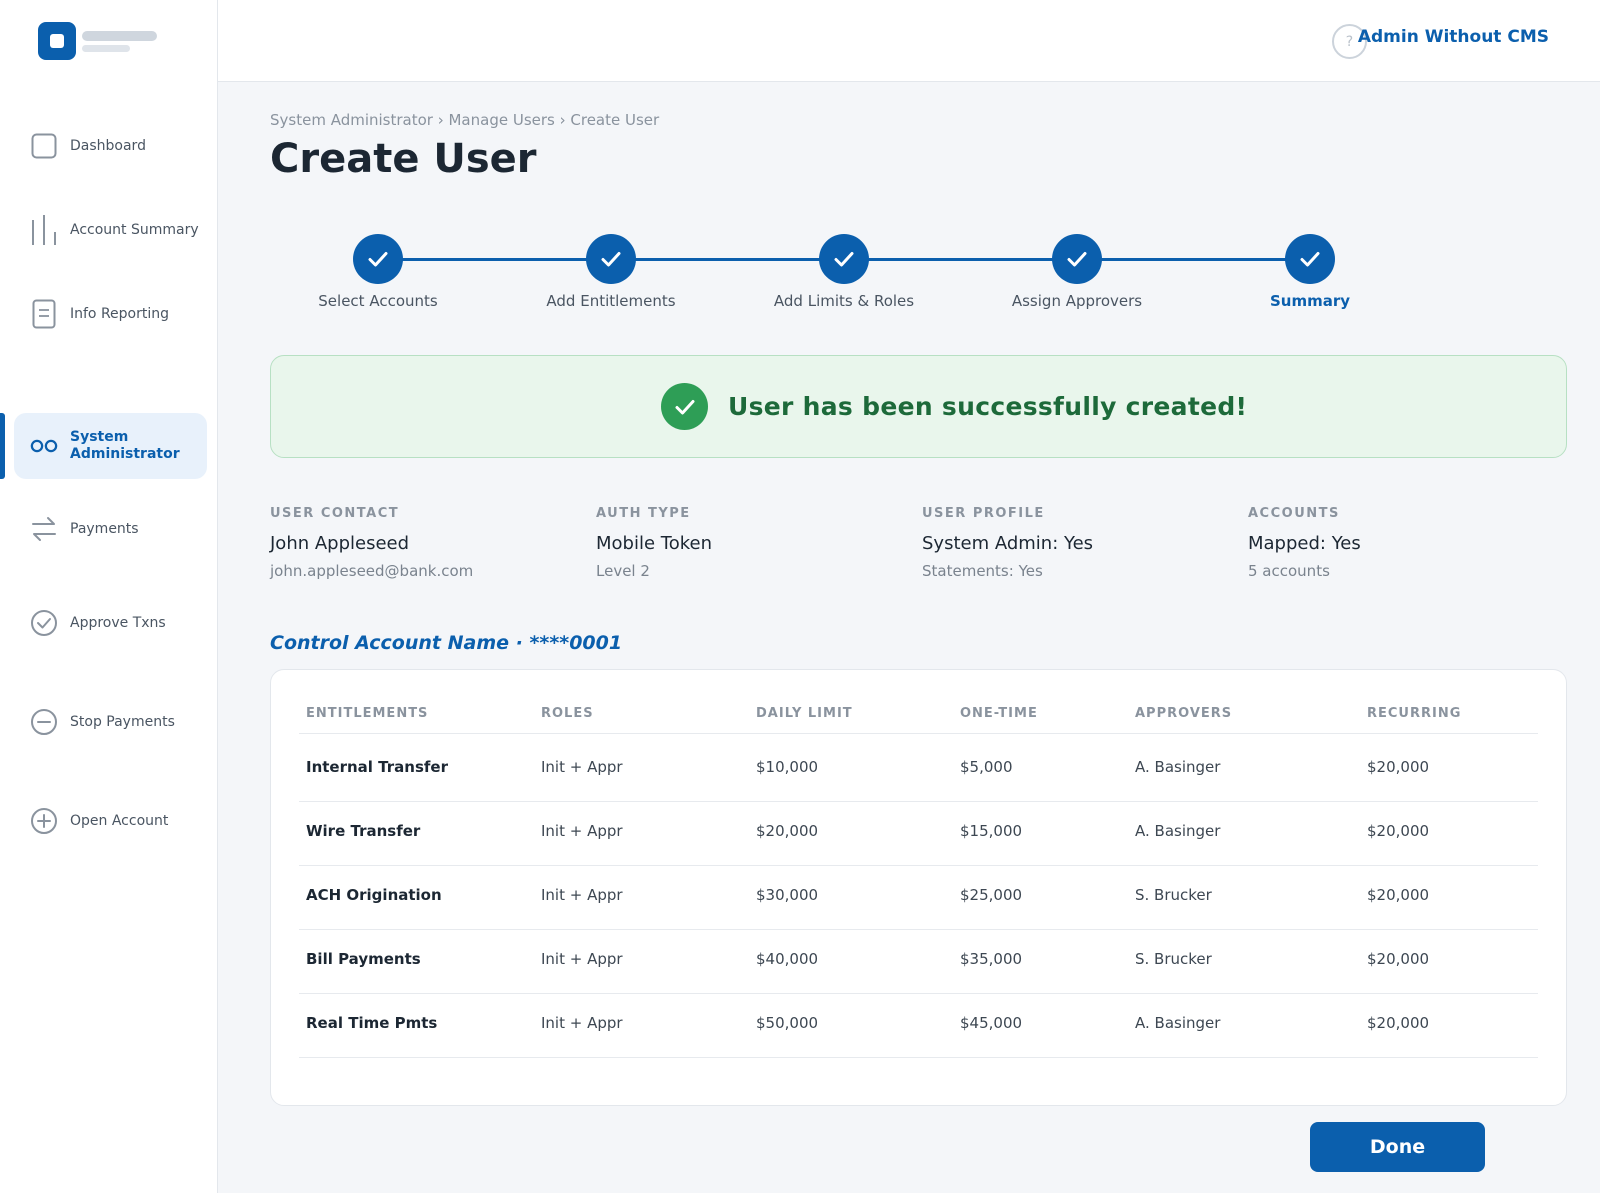  Describe the element at coordinates (991, 831) in the screenshot. I see `cell-one-time: $15,000` at that location.